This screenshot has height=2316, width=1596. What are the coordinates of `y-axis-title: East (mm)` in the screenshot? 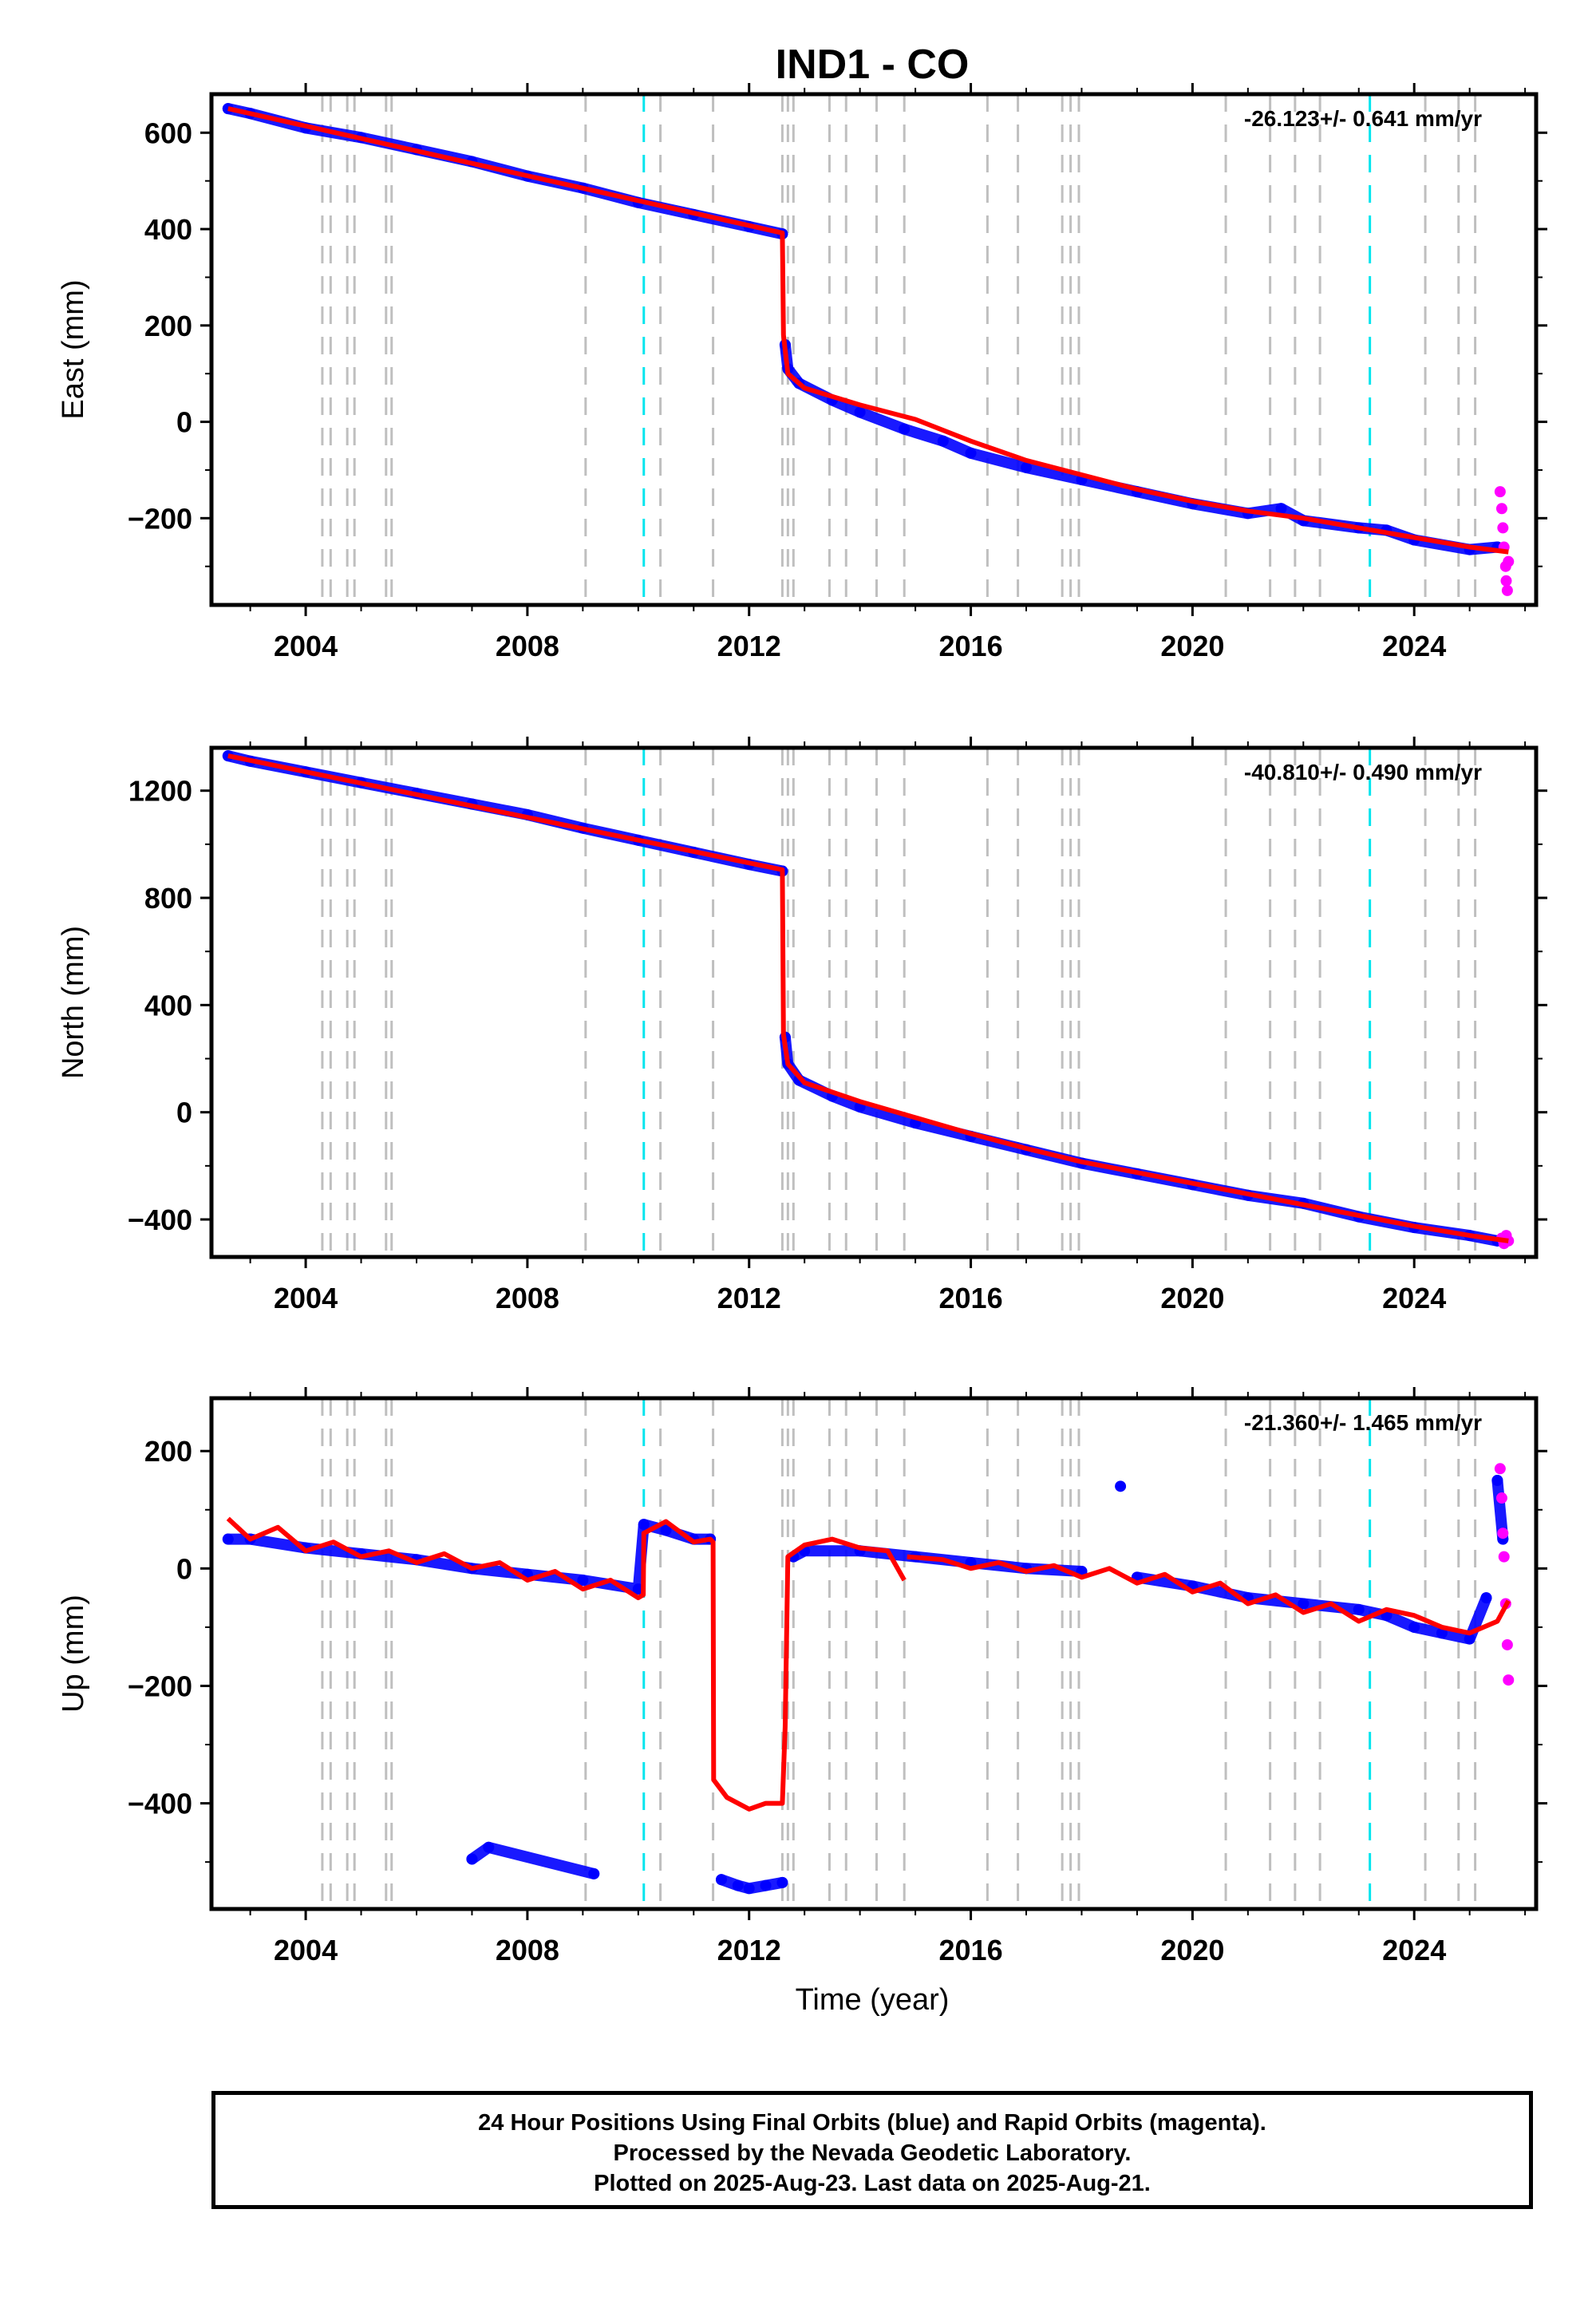 It's located at (73, 349).